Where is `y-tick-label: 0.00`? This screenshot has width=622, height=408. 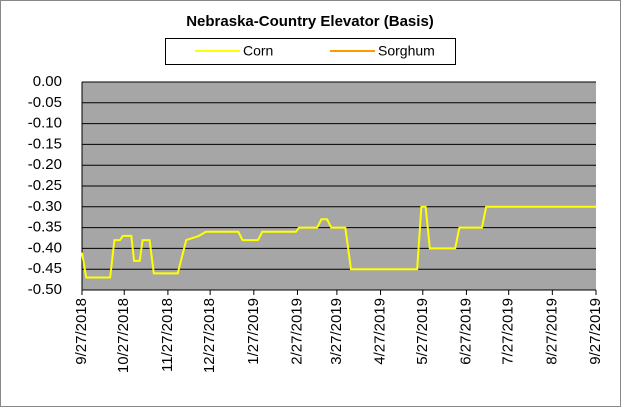 y-tick-label: 0.00 is located at coordinates (47, 81).